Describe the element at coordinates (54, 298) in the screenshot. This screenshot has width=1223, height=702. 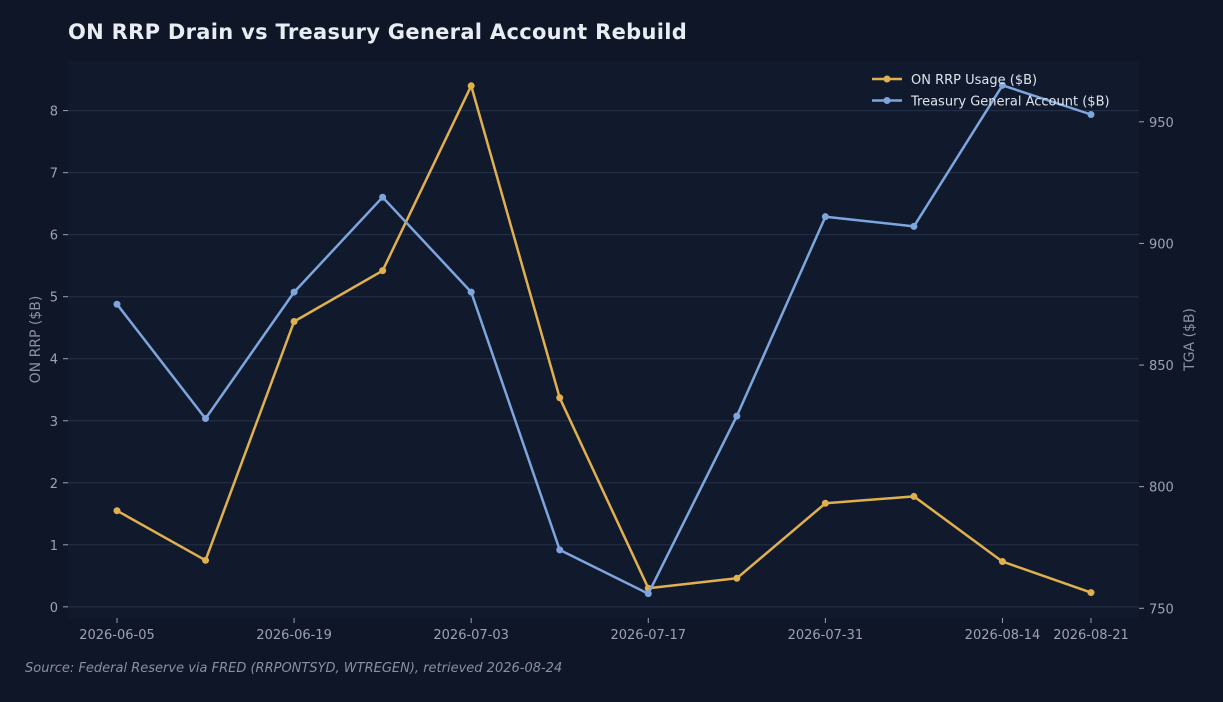
I see `y-left-tick-label: 5` at that location.